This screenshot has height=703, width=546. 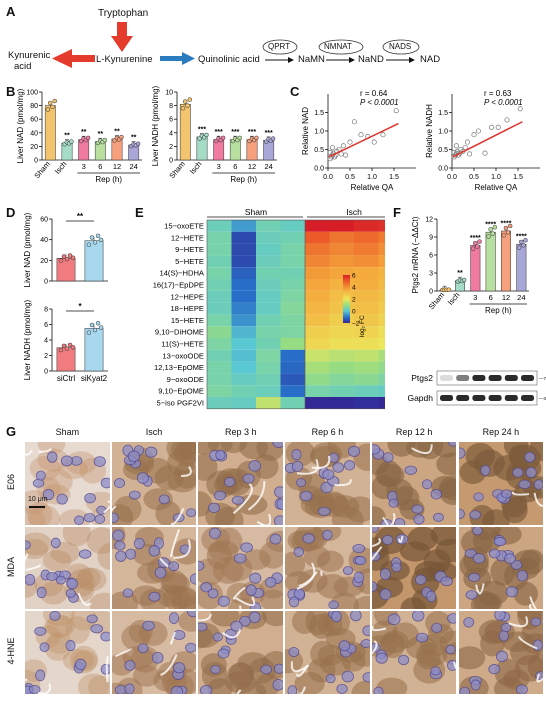 What do you see at coordinates (171, 147) in the screenshot?
I see `y-tick-label: 2` at bounding box center [171, 147].